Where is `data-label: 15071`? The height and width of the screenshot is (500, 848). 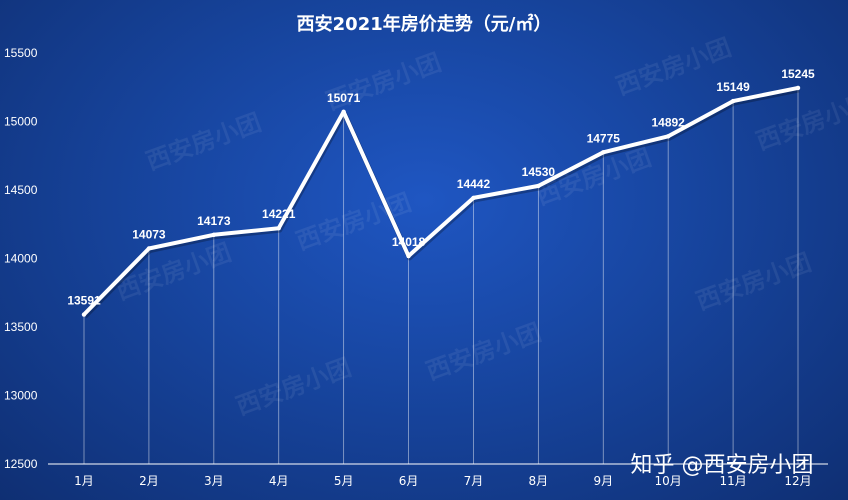
data-label: 15071 is located at coordinates (344, 98).